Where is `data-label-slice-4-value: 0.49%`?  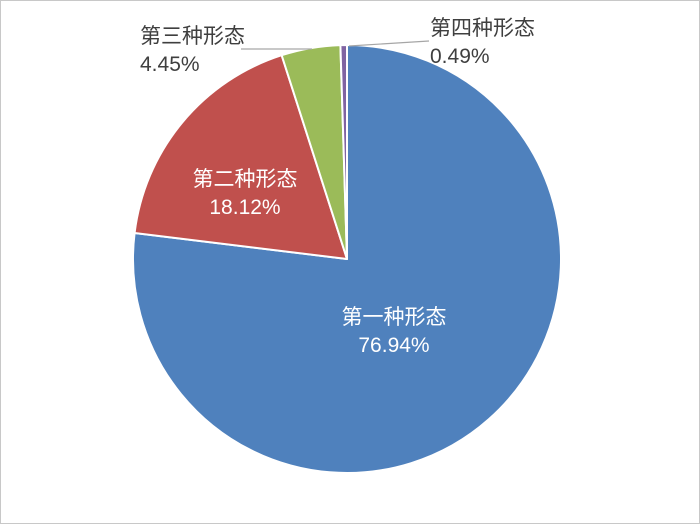
data-label-slice-4-value: 0.49% is located at coordinates (460, 56).